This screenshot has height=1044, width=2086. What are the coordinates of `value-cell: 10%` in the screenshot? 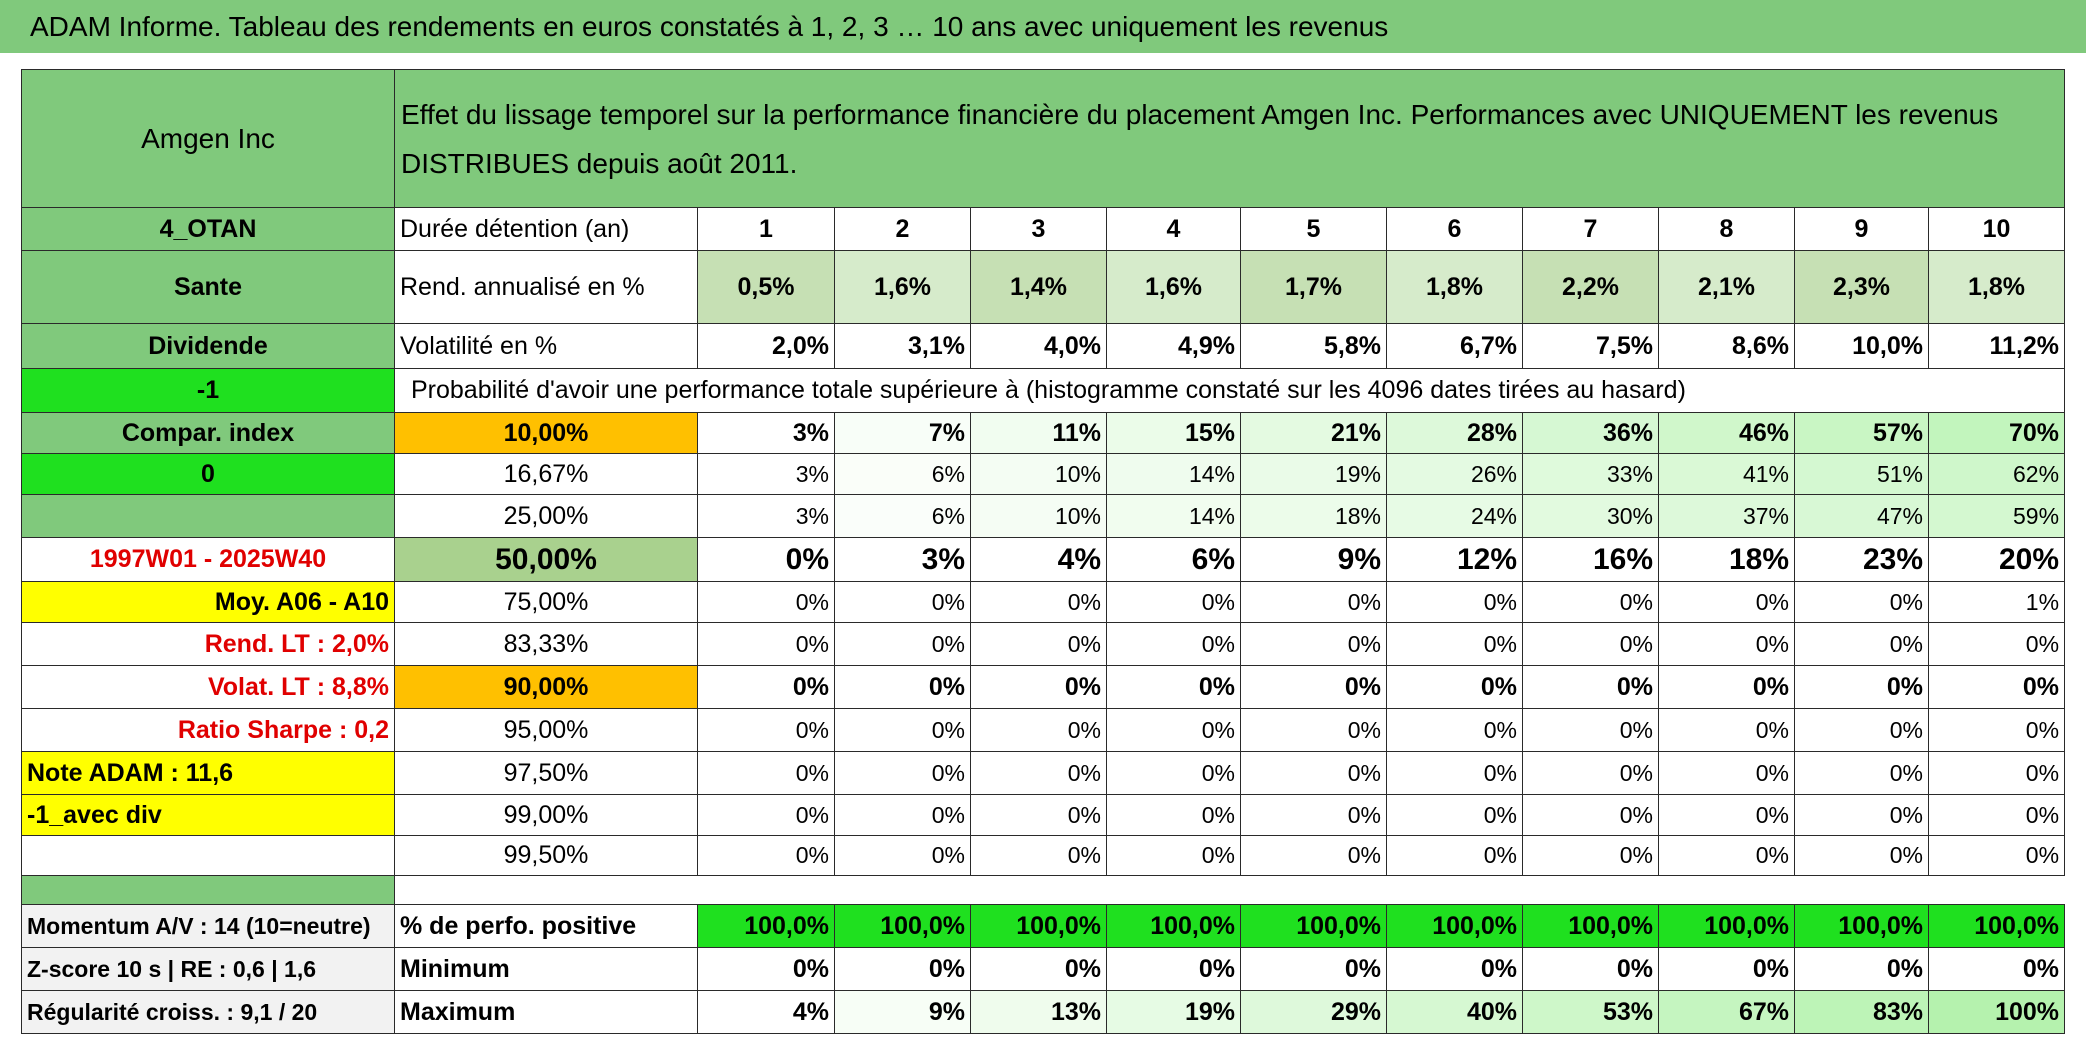 It's located at (1038, 474).